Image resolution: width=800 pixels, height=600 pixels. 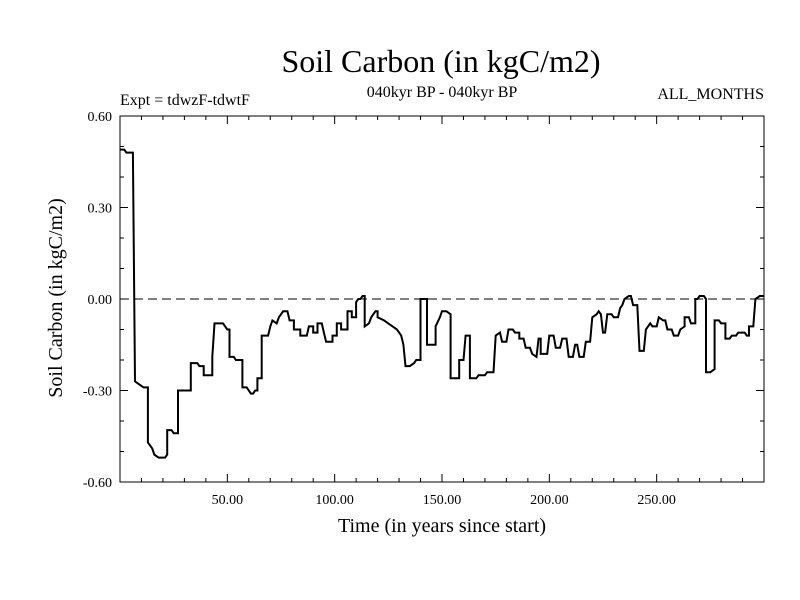 What do you see at coordinates (185, 100) in the screenshot?
I see `experiment-label: Expt = tdwzF-tdwtF` at bounding box center [185, 100].